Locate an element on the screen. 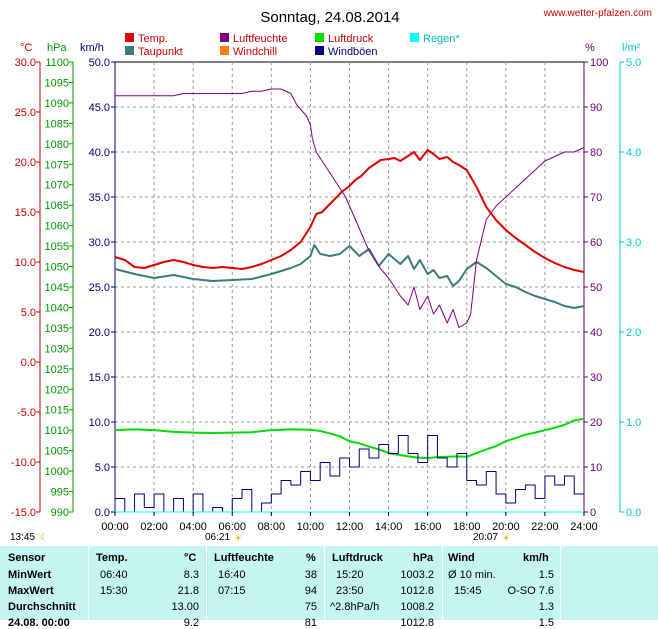 The width and height of the screenshot is (658, 629). pressure_hpa-tick-label: 995 is located at coordinates (60, 493).